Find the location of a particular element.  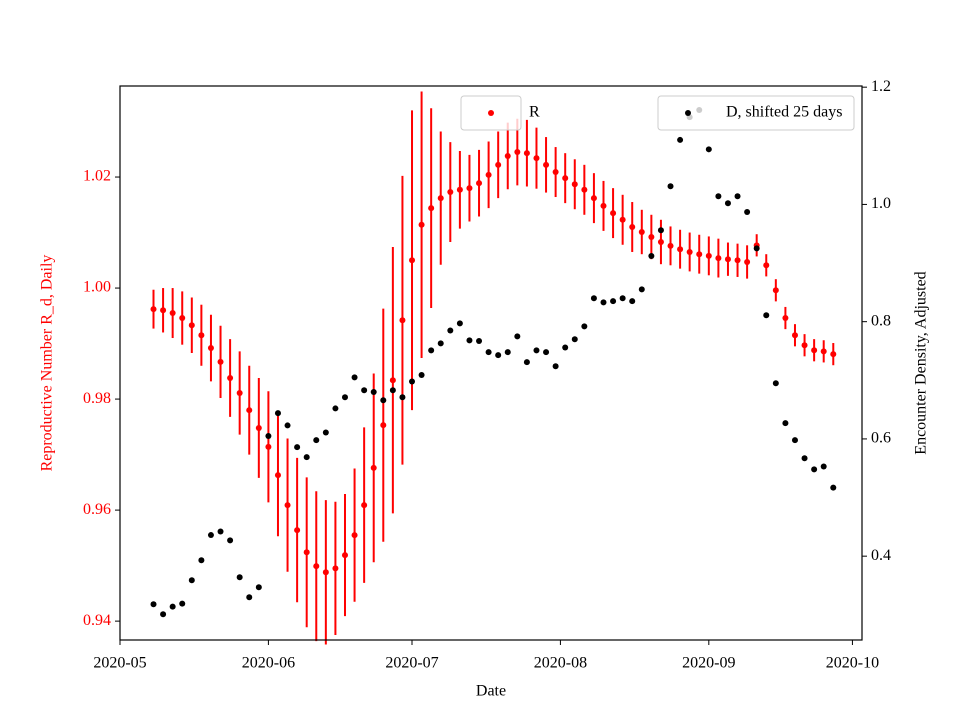

legend-label: R is located at coordinates (534, 112).